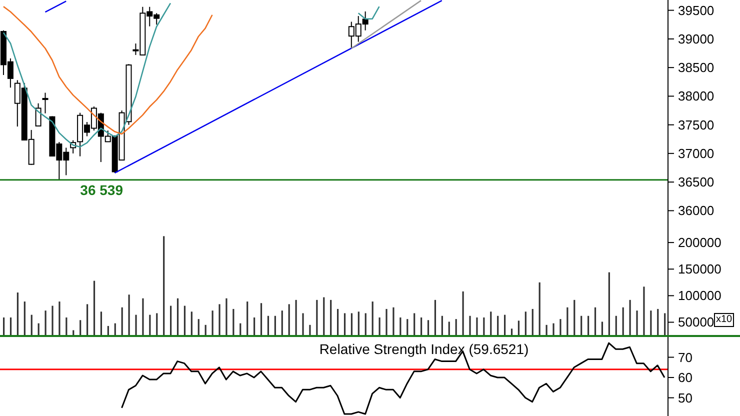 The width and height of the screenshot is (740, 416). What do you see at coordinates (696, 153) in the screenshot?
I see `y-tick-label: 37000` at bounding box center [696, 153].